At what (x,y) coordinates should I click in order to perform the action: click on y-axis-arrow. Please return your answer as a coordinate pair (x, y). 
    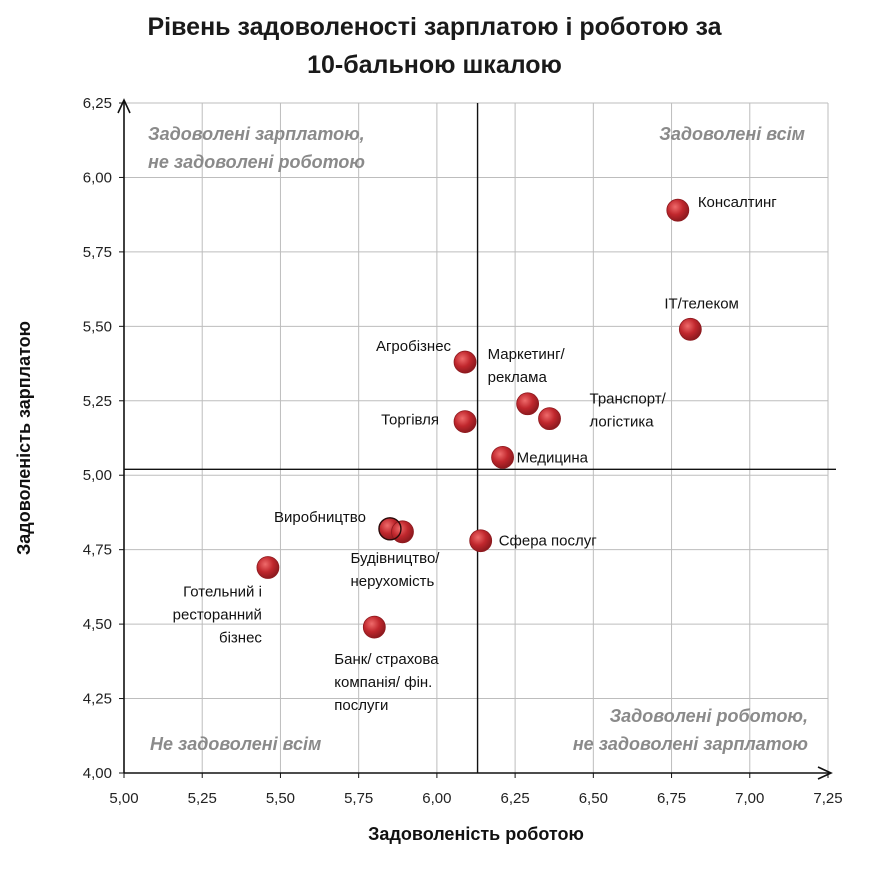
    Looking at the image, I should click on (124, 106).